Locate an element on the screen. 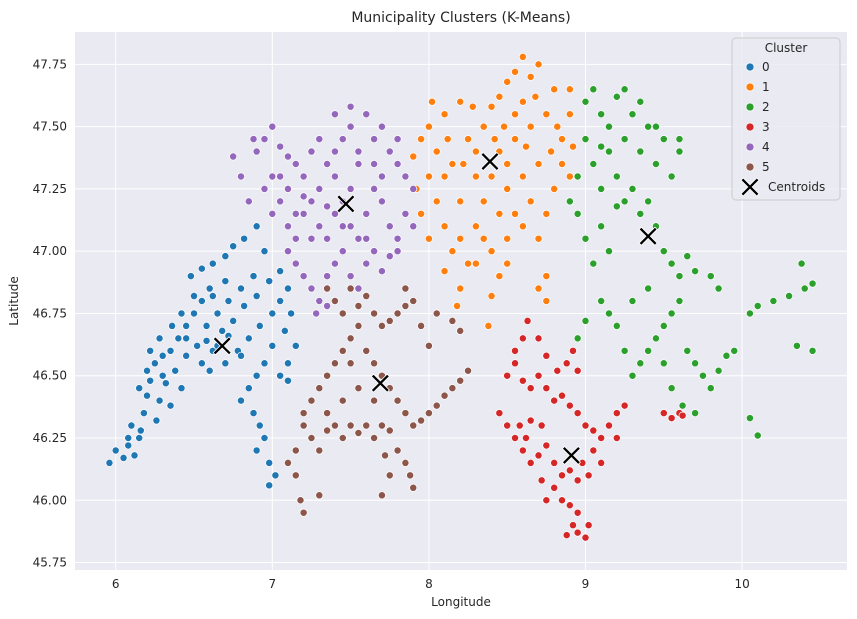 Image resolution: width=857 pixels, height=619 pixels. legend-marker is located at coordinates (750, 147).